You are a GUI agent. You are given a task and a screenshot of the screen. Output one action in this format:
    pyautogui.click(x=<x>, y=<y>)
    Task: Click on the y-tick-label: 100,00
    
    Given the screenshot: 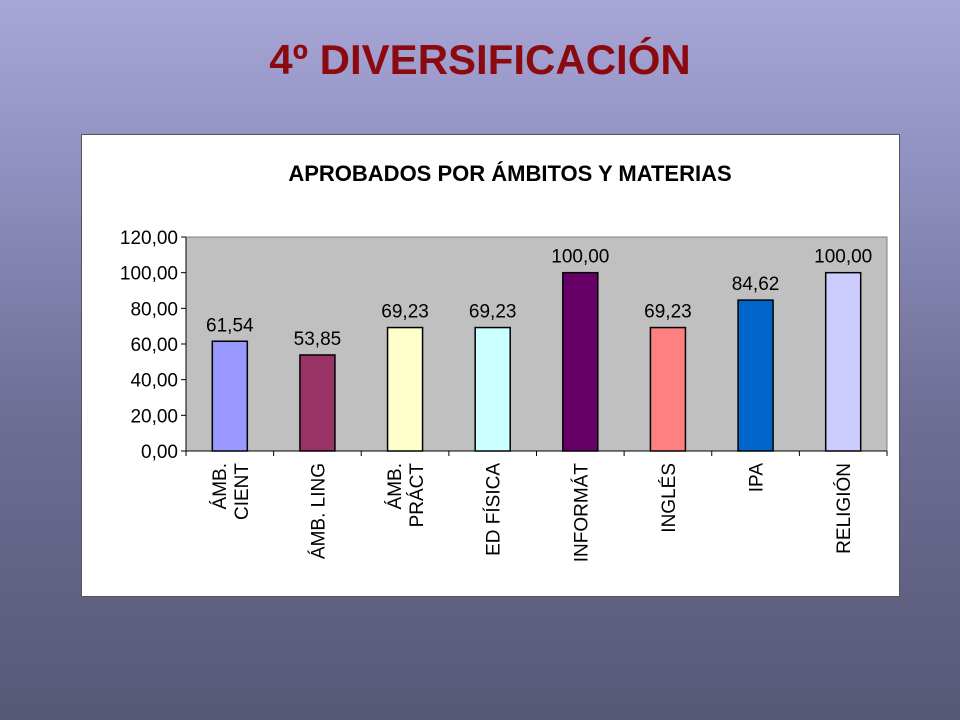 What is the action you would take?
    pyautogui.click(x=149, y=274)
    